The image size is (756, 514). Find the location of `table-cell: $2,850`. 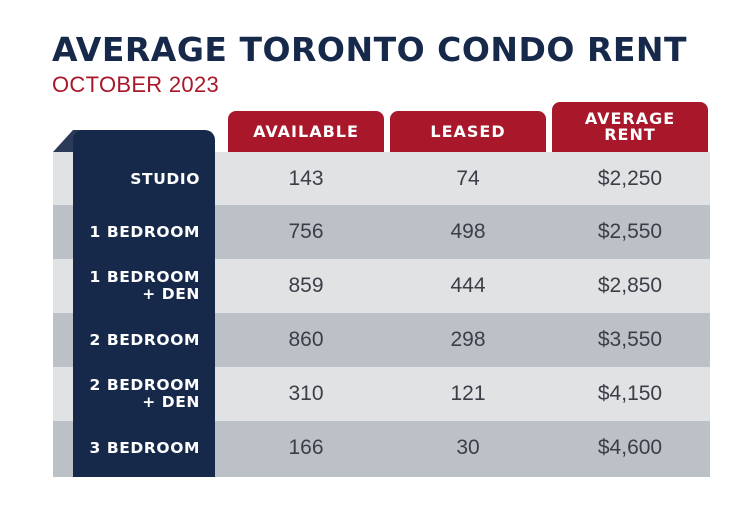

table-cell: $2,850 is located at coordinates (630, 285).